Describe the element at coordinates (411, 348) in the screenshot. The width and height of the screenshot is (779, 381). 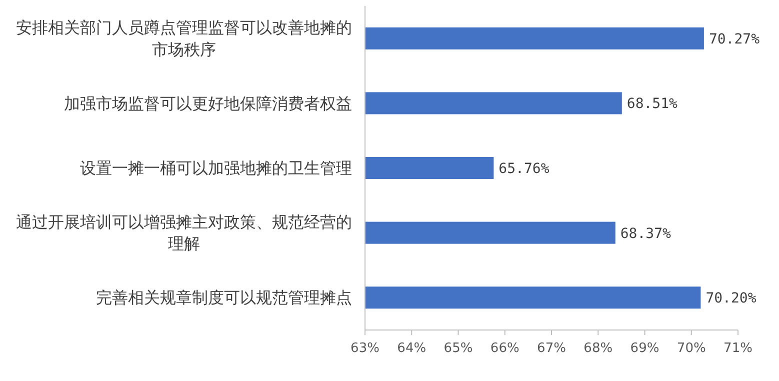
I see `x-tick-label: 64%` at that location.